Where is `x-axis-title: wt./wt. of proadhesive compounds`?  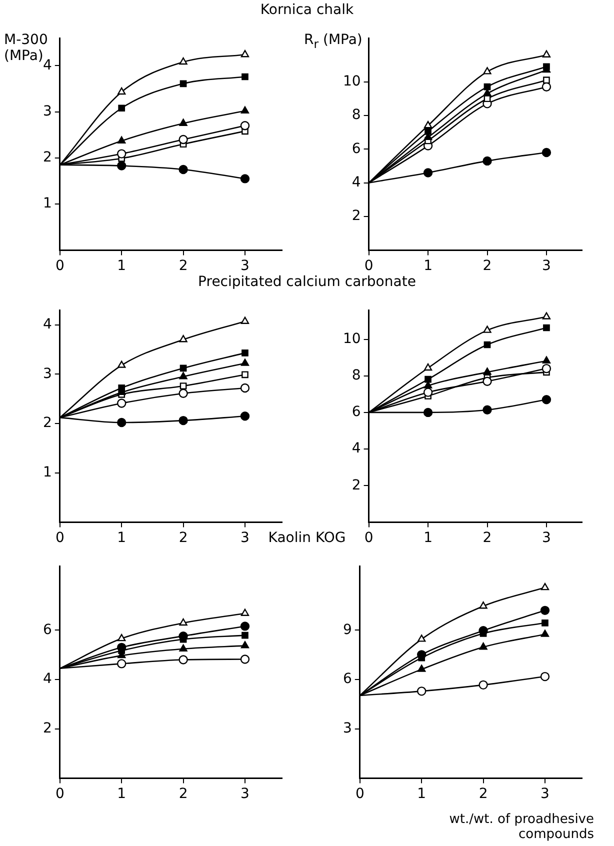
x-axis-title: wt./wt. of proadhesive compounds is located at coordinates (521, 827).